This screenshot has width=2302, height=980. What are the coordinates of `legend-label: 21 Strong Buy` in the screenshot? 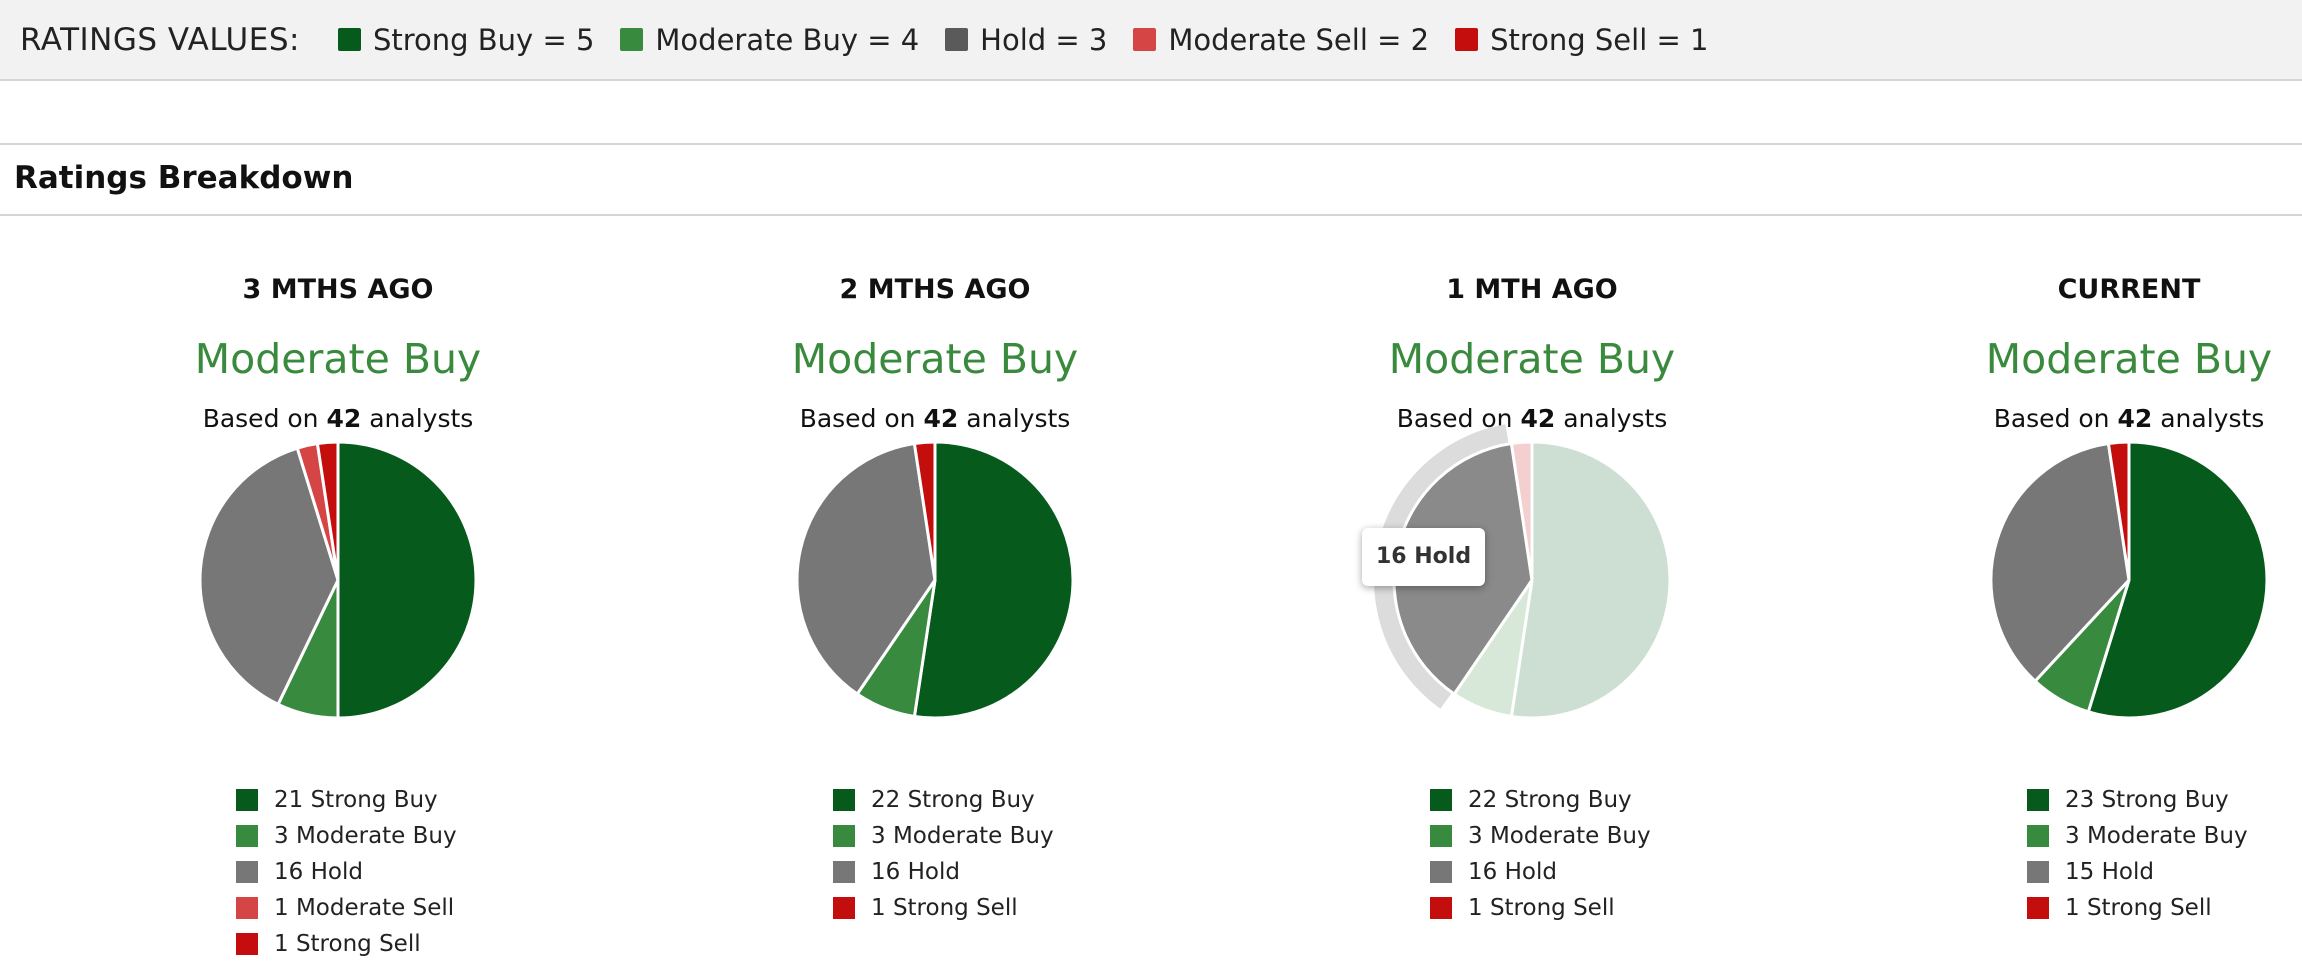 It's located at (356, 800).